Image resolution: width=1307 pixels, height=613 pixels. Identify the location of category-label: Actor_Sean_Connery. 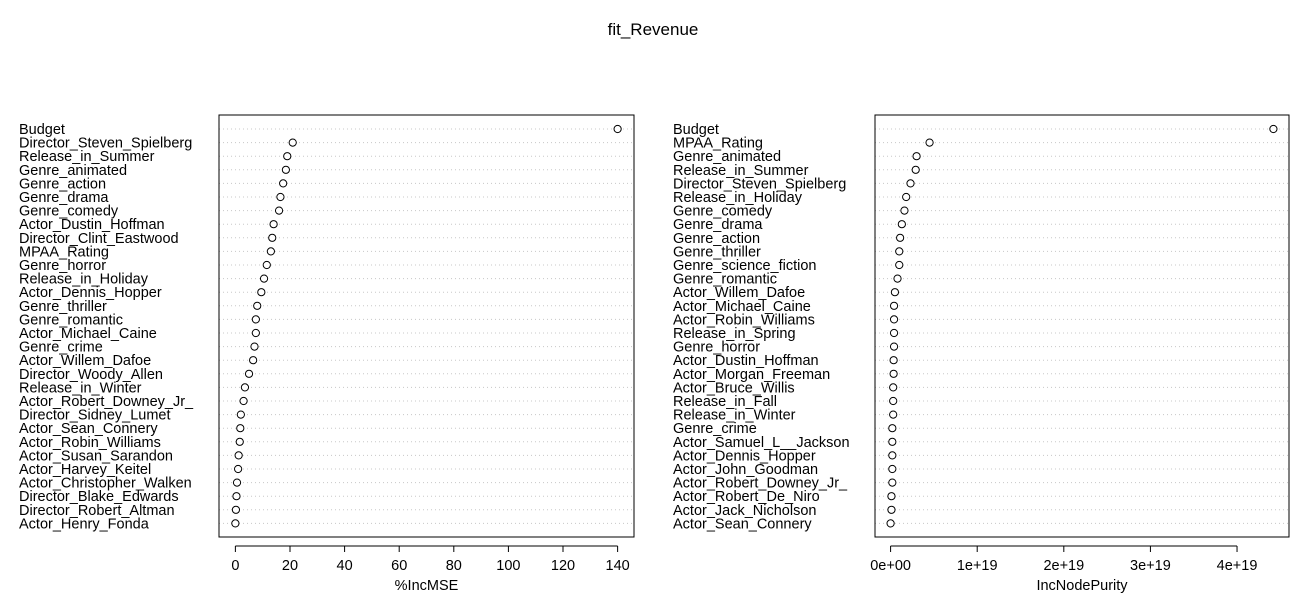
(88, 429).